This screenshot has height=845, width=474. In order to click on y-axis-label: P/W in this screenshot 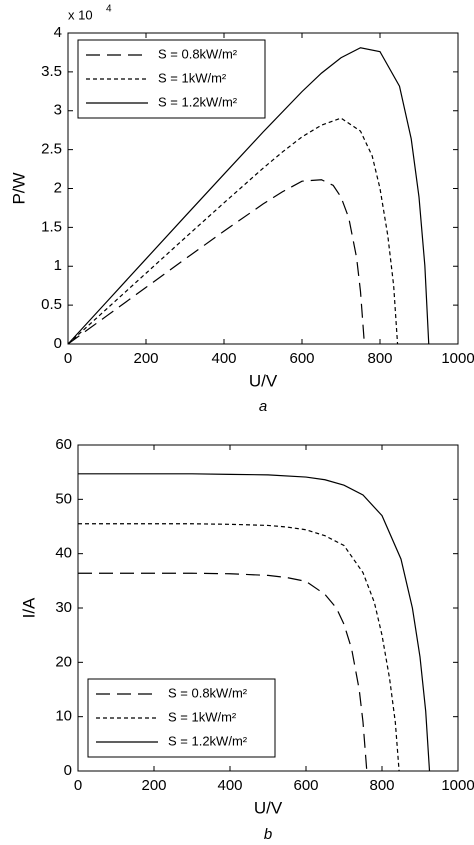, I will do `click(18, 188)`.